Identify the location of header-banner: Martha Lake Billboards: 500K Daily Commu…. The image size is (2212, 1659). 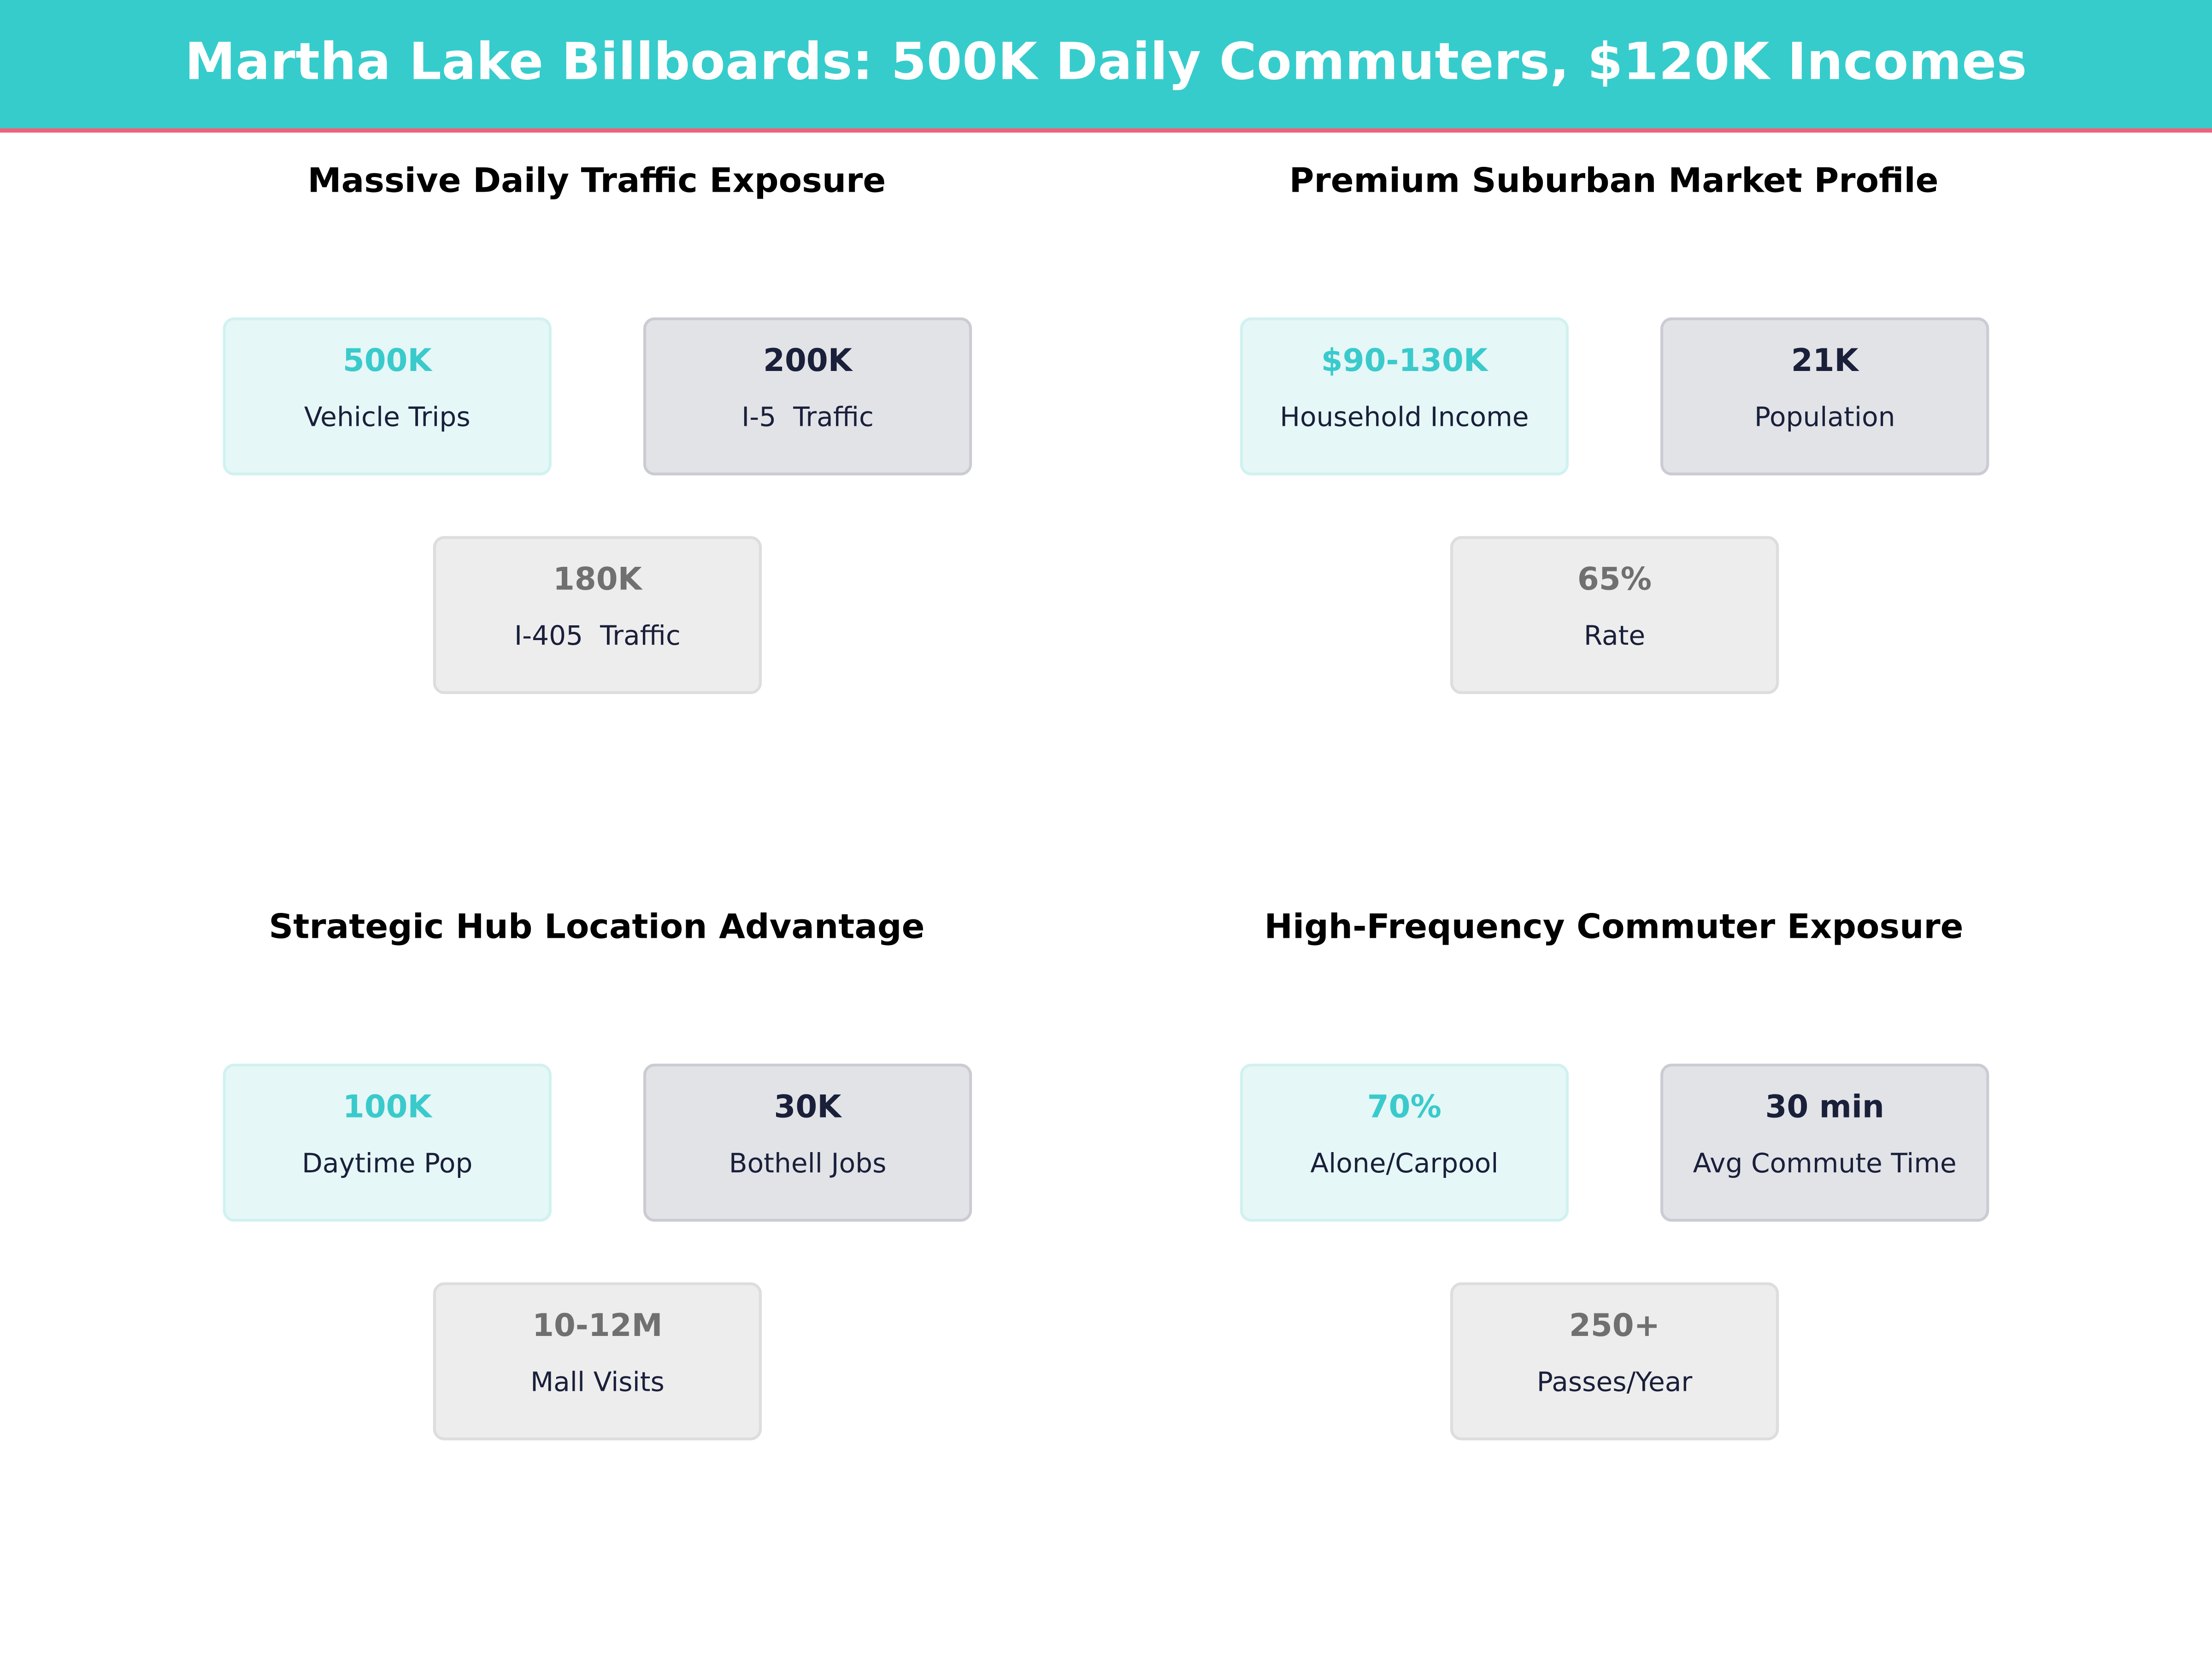
(1106, 65).